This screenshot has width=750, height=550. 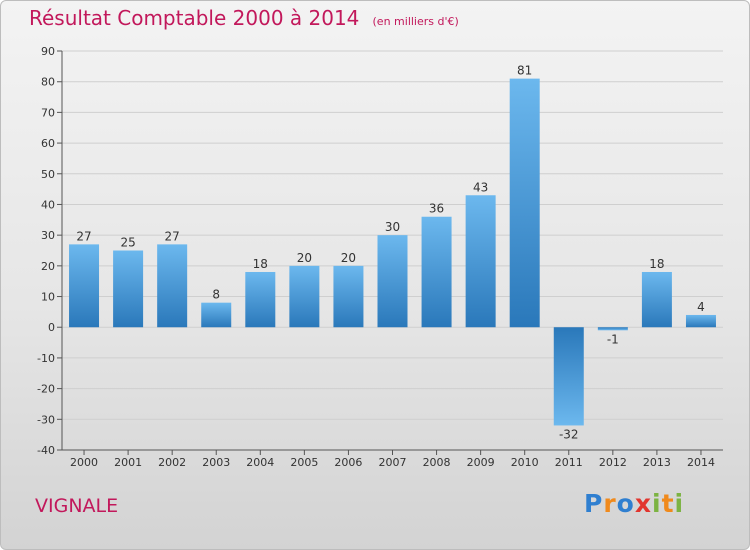 I want to click on data-label-2004: 18, so click(x=260, y=264).